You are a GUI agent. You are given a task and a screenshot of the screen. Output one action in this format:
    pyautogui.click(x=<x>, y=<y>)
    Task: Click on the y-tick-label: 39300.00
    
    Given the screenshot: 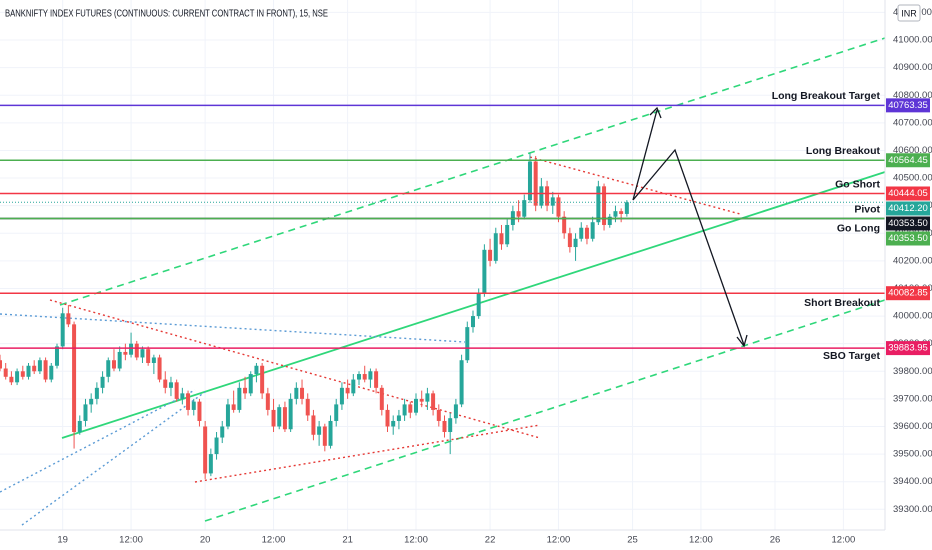 What is the action you would take?
    pyautogui.click(x=912, y=509)
    